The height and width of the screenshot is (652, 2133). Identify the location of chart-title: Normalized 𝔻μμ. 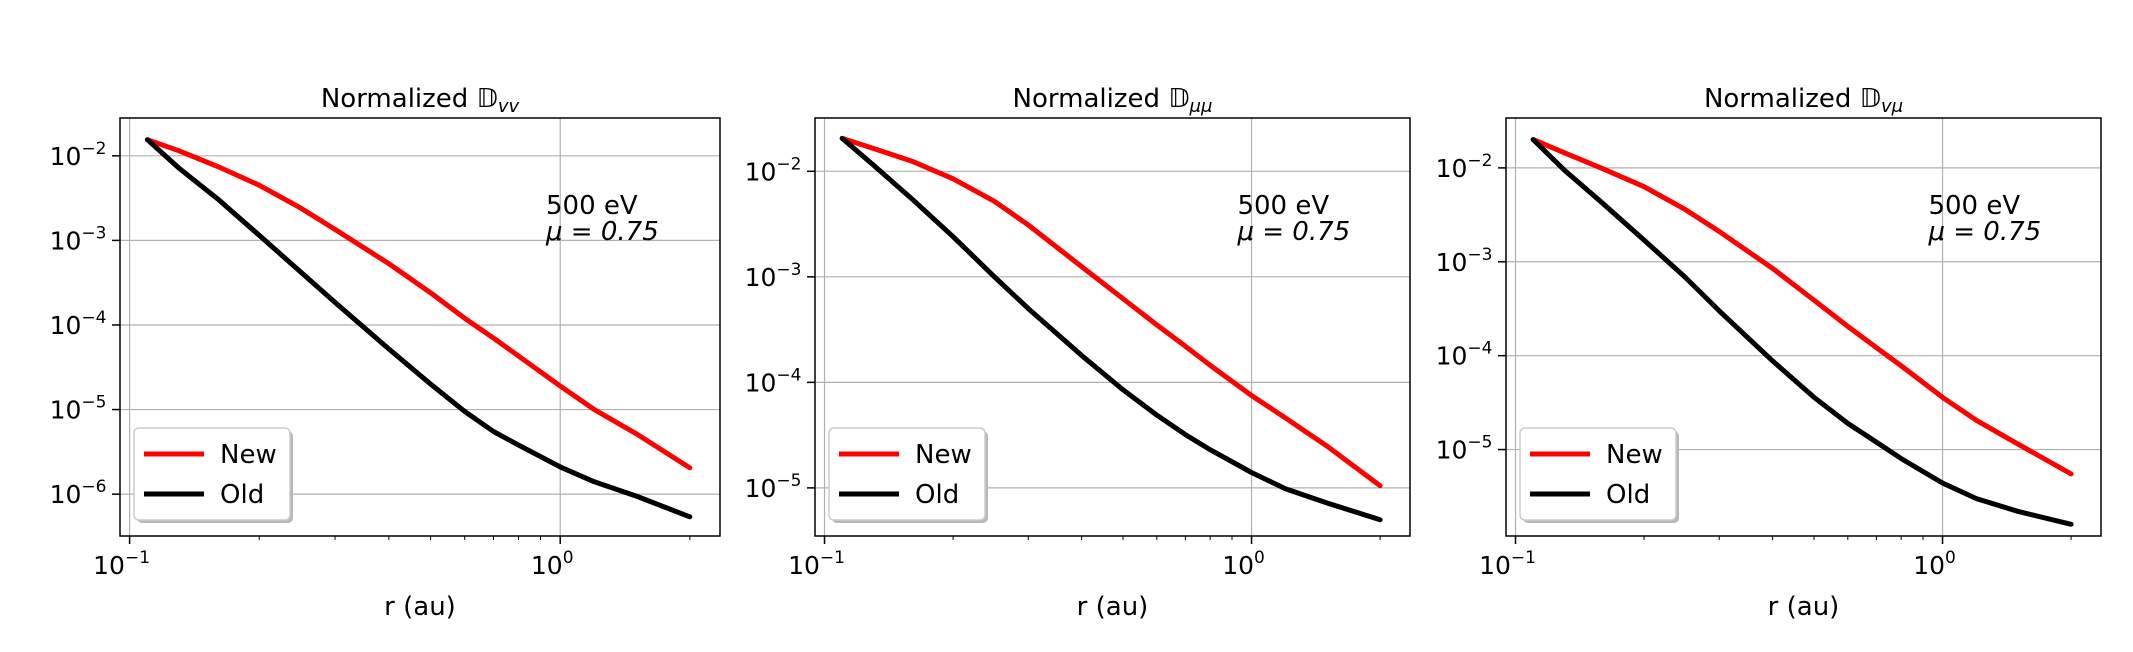
(1113, 100).